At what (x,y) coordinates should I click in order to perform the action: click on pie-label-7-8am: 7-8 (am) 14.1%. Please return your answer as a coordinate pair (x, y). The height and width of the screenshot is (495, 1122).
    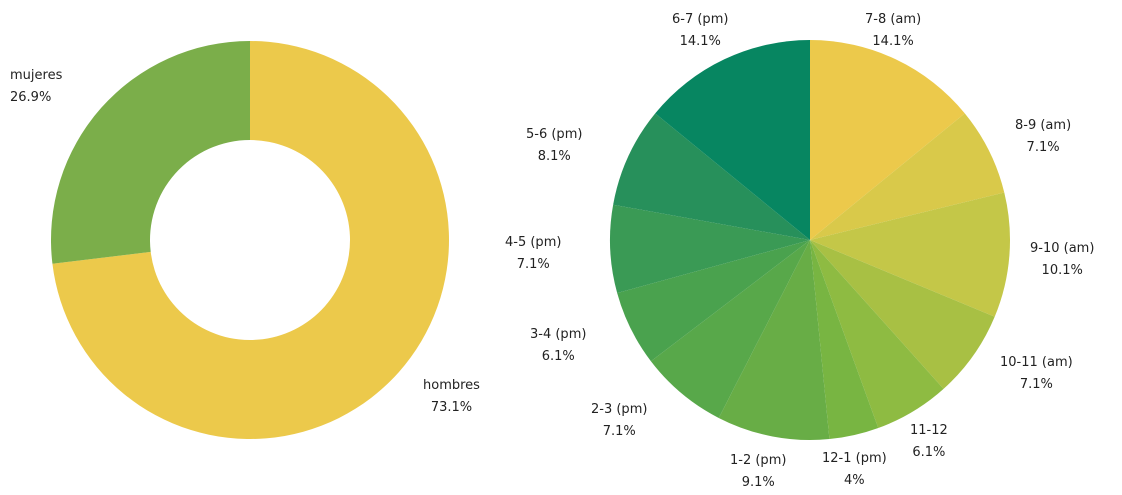
    Looking at the image, I should click on (893, 31).